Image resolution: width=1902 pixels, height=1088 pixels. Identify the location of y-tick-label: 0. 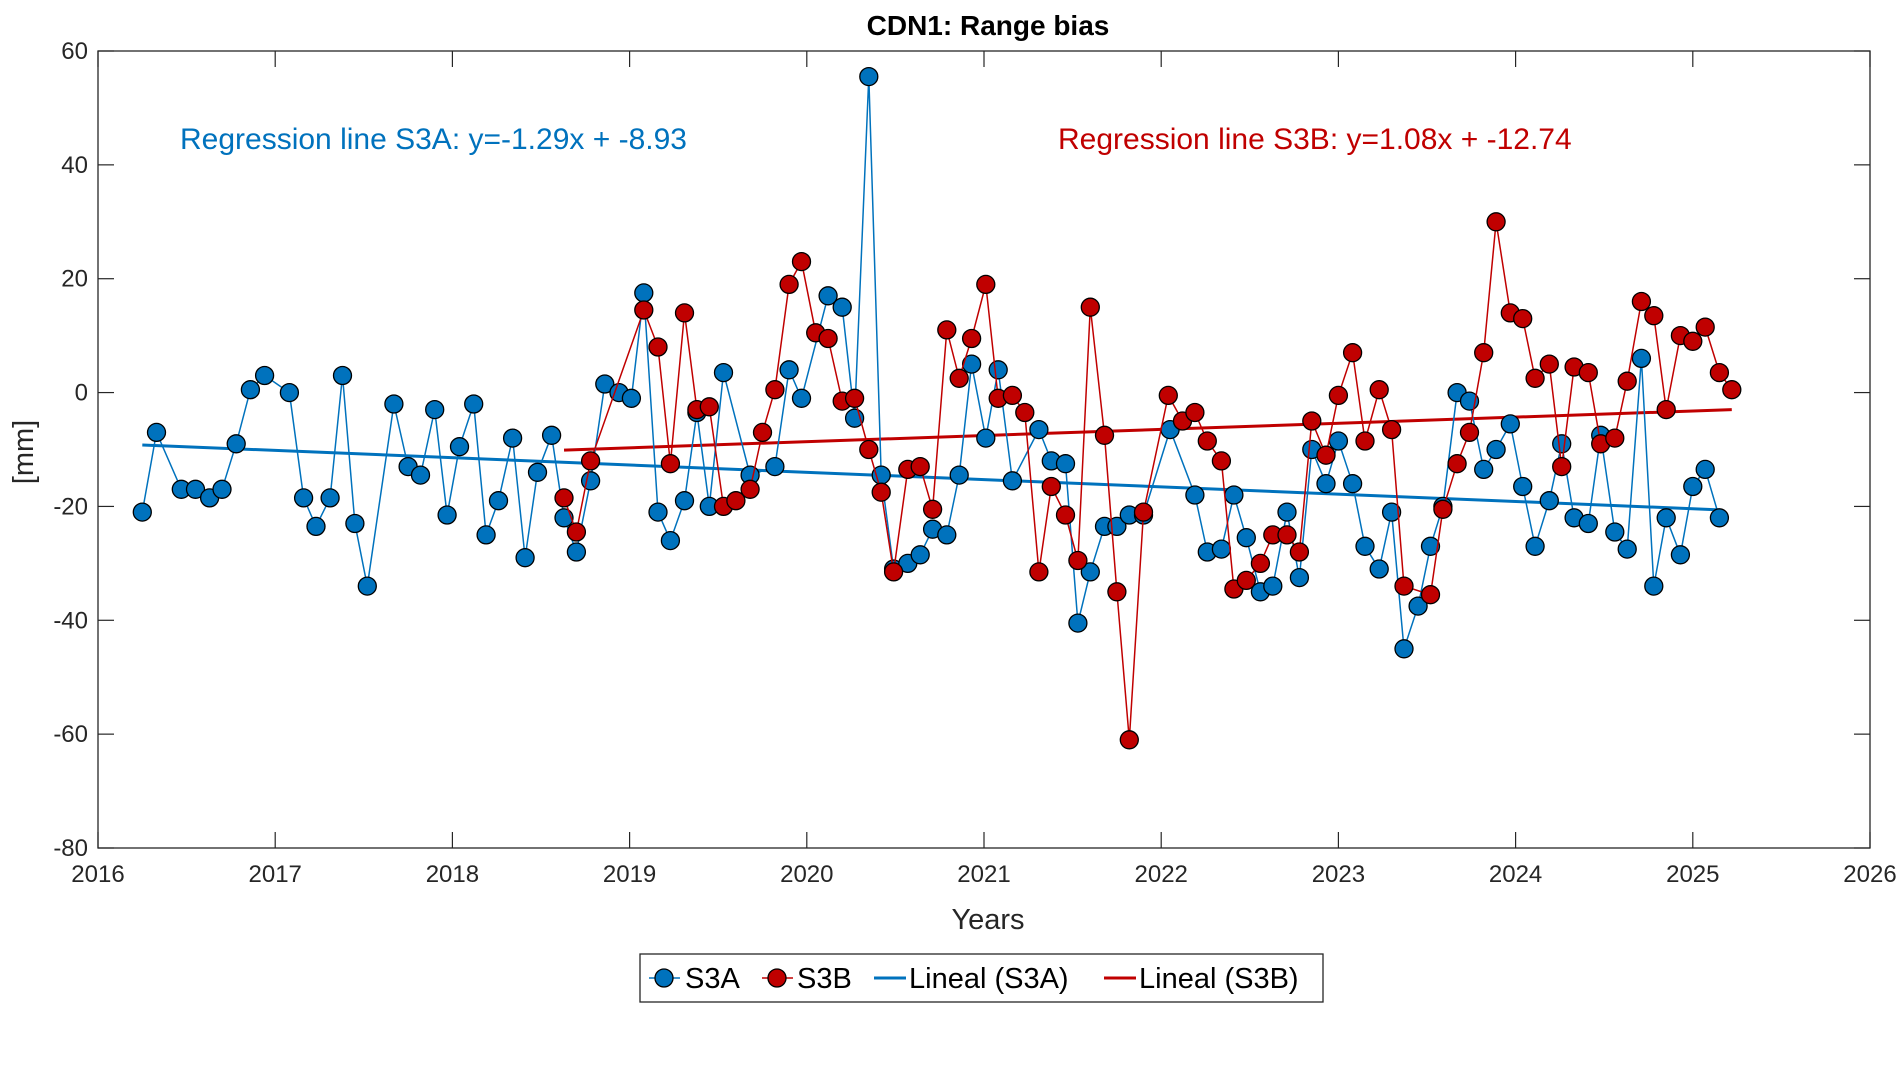
(81, 393).